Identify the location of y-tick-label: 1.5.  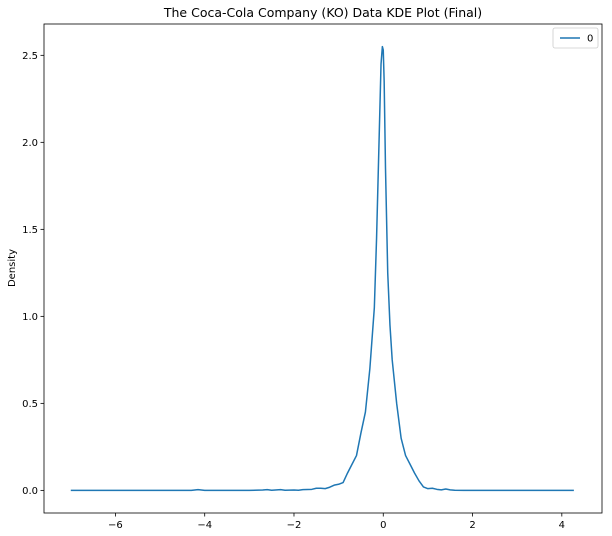
(30, 230).